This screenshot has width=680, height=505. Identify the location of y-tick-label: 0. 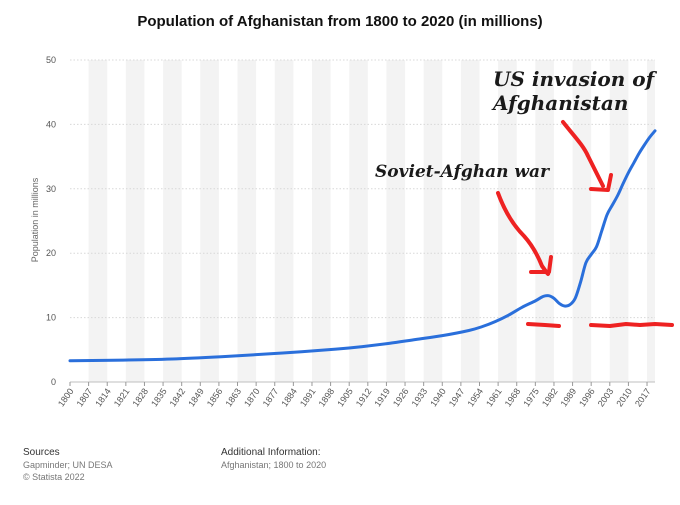
(53, 382).